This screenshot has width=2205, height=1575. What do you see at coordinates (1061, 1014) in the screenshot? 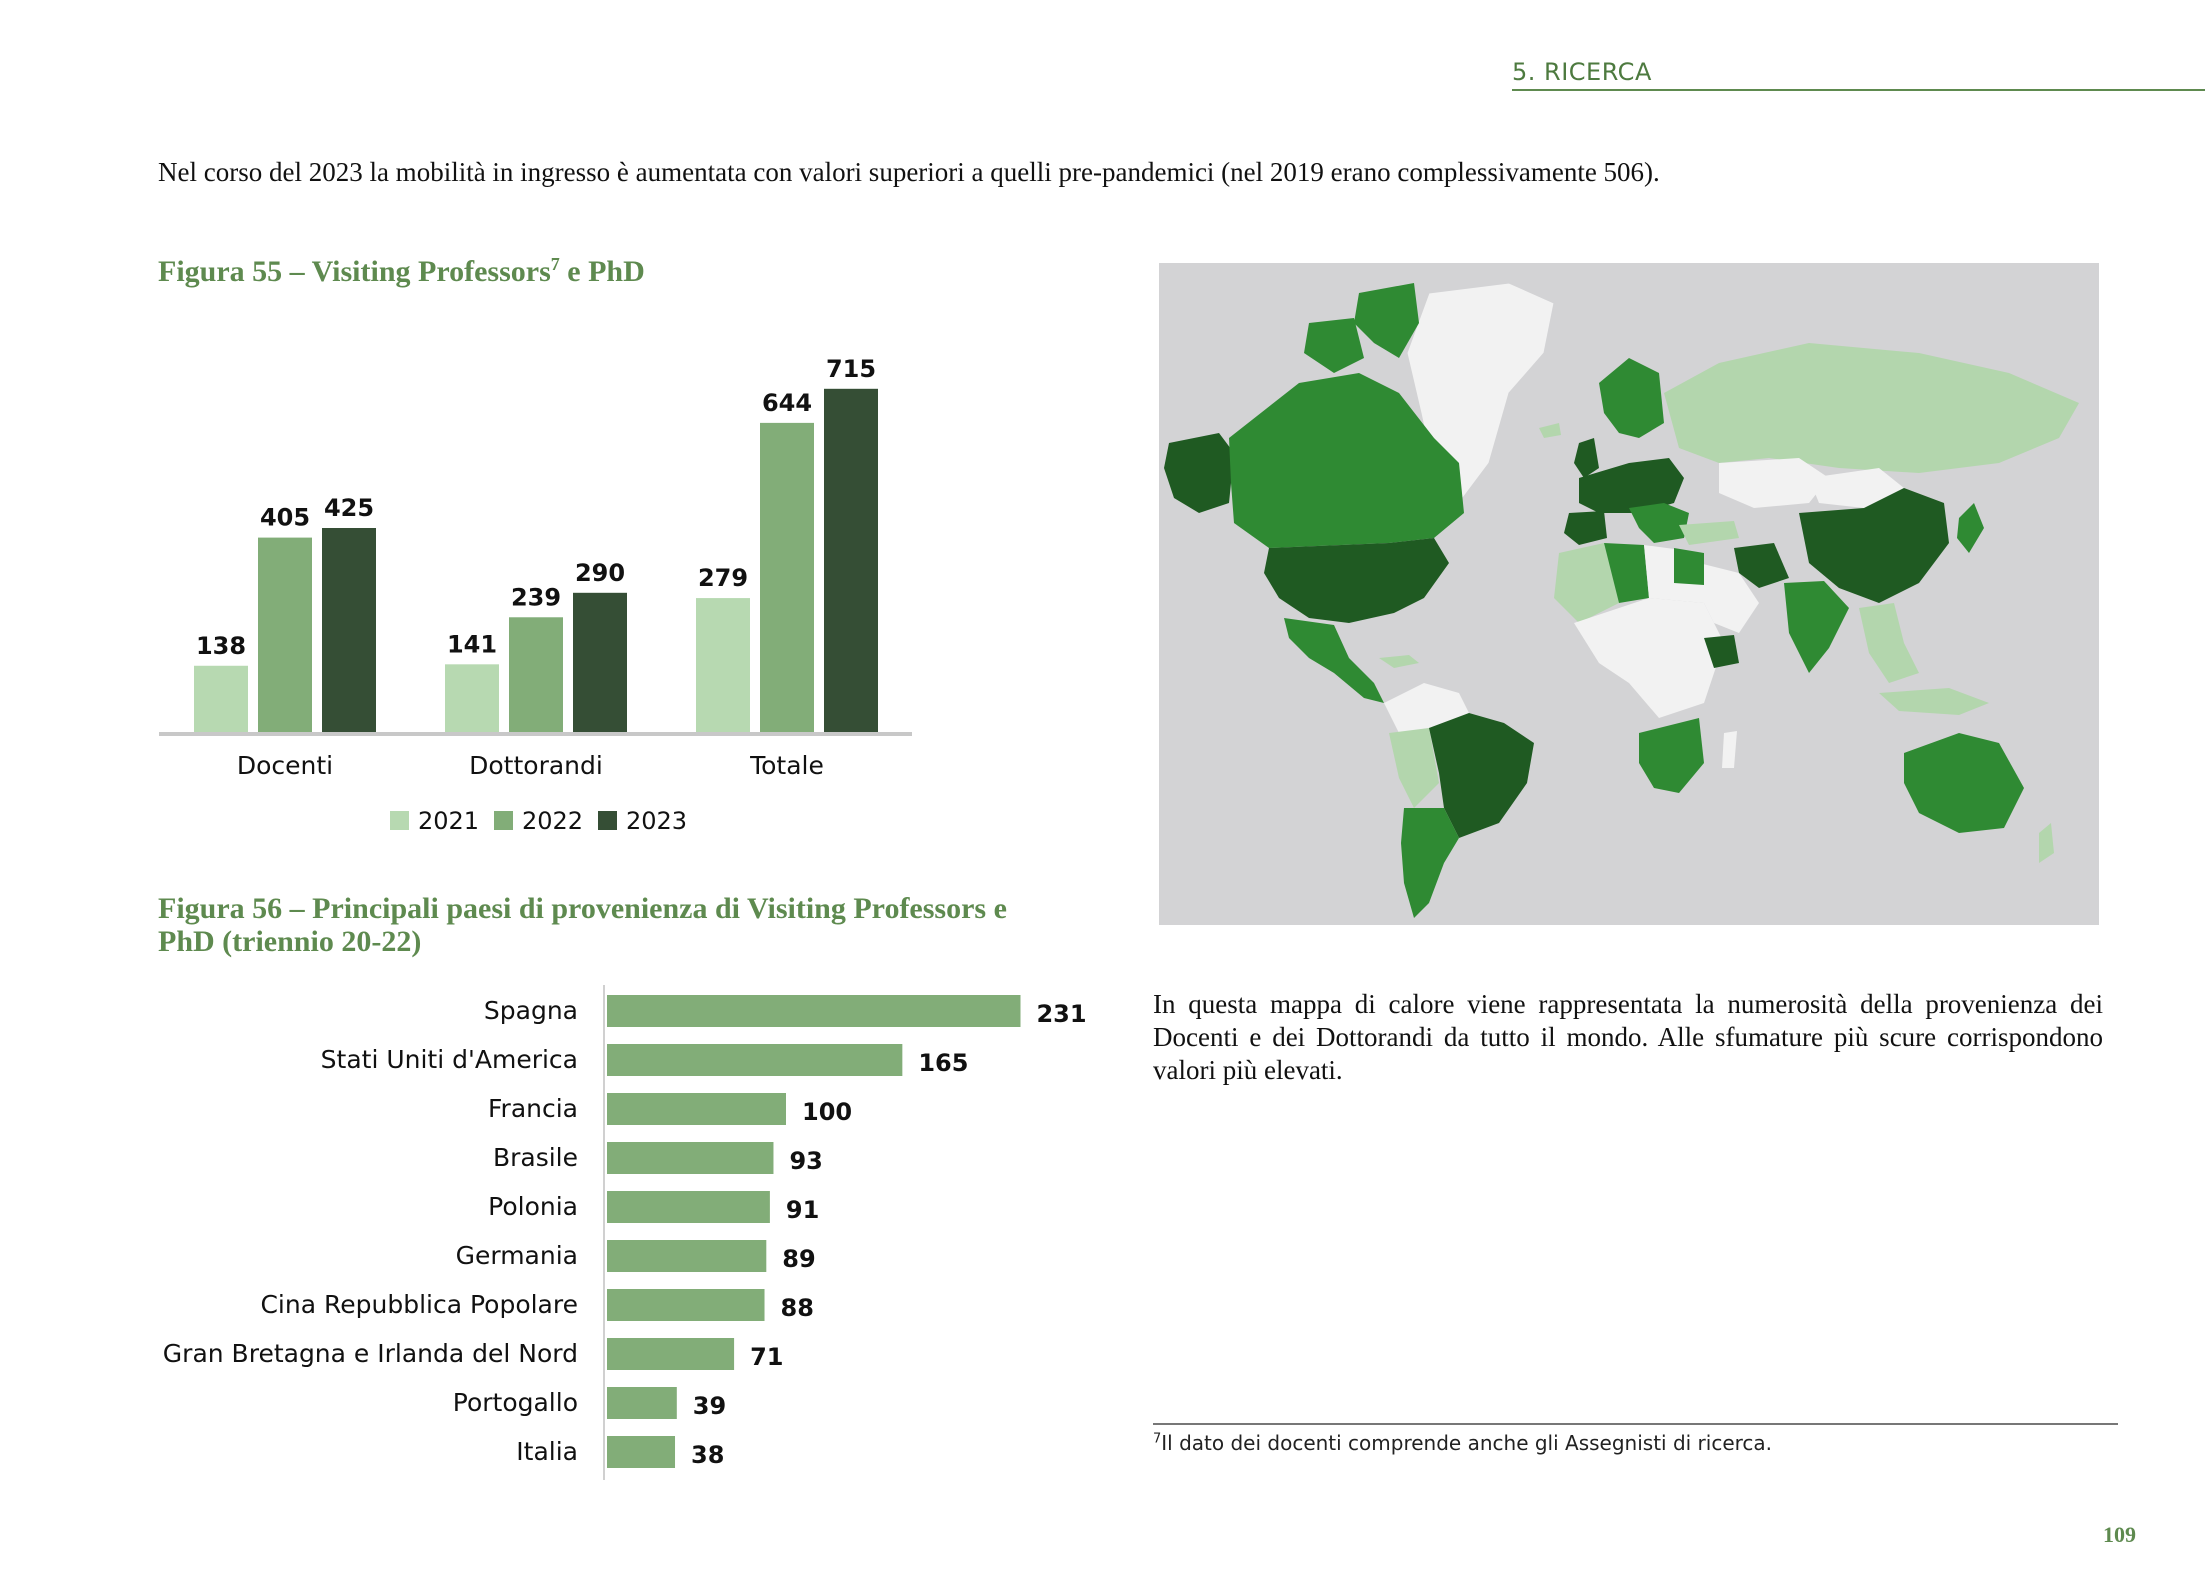
I see `data-label: 231` at bounding box center [1061, 1014].